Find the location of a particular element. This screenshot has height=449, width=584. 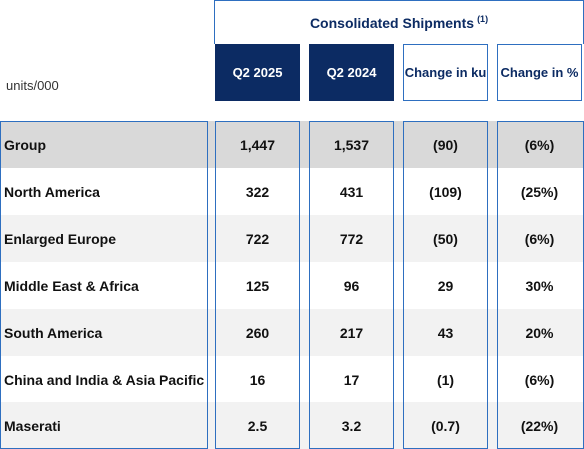

row-label: China and India & Asia Pacific is located at coordinates (104, 379).